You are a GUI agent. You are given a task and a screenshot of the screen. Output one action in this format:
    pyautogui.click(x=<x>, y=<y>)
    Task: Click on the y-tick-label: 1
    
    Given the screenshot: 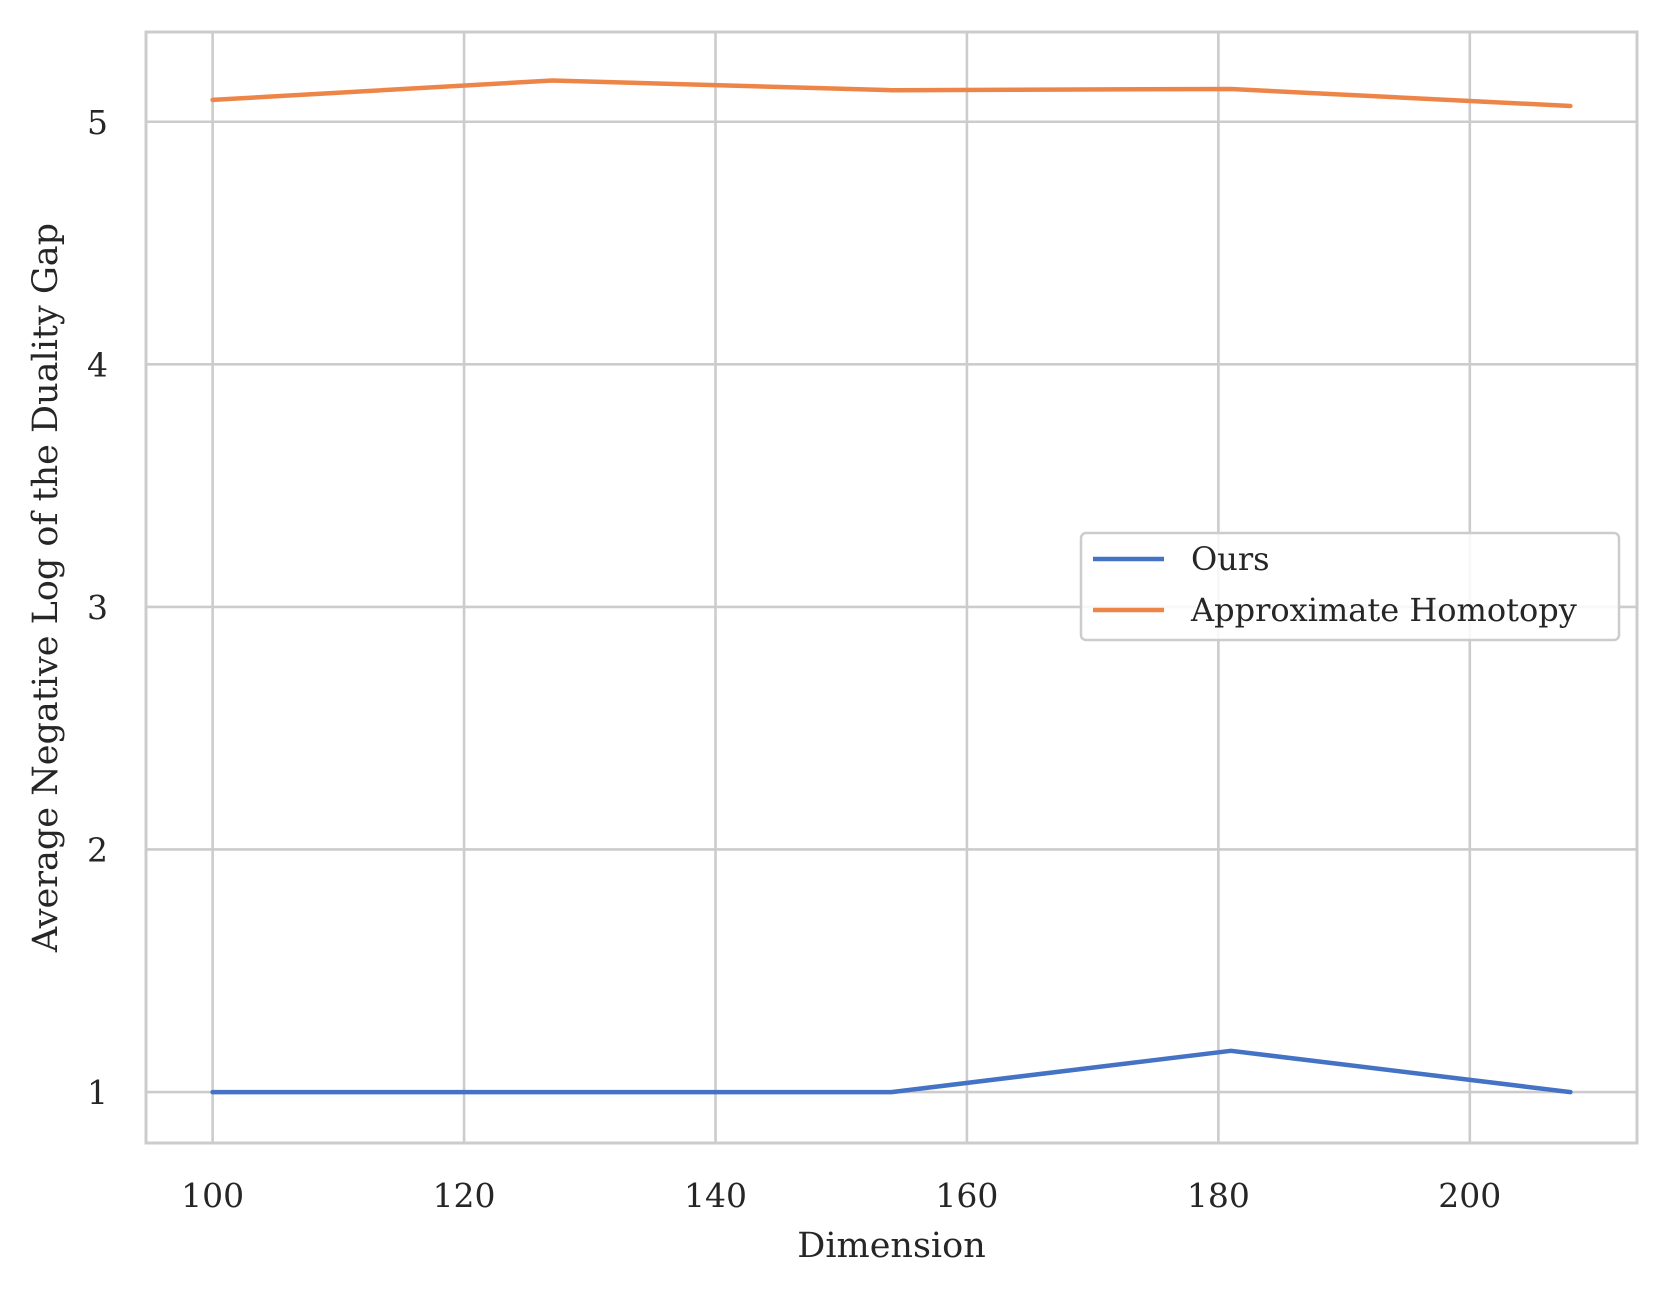 What is the action you would take?
    pyautogui.click(x=97, y=1092)
    